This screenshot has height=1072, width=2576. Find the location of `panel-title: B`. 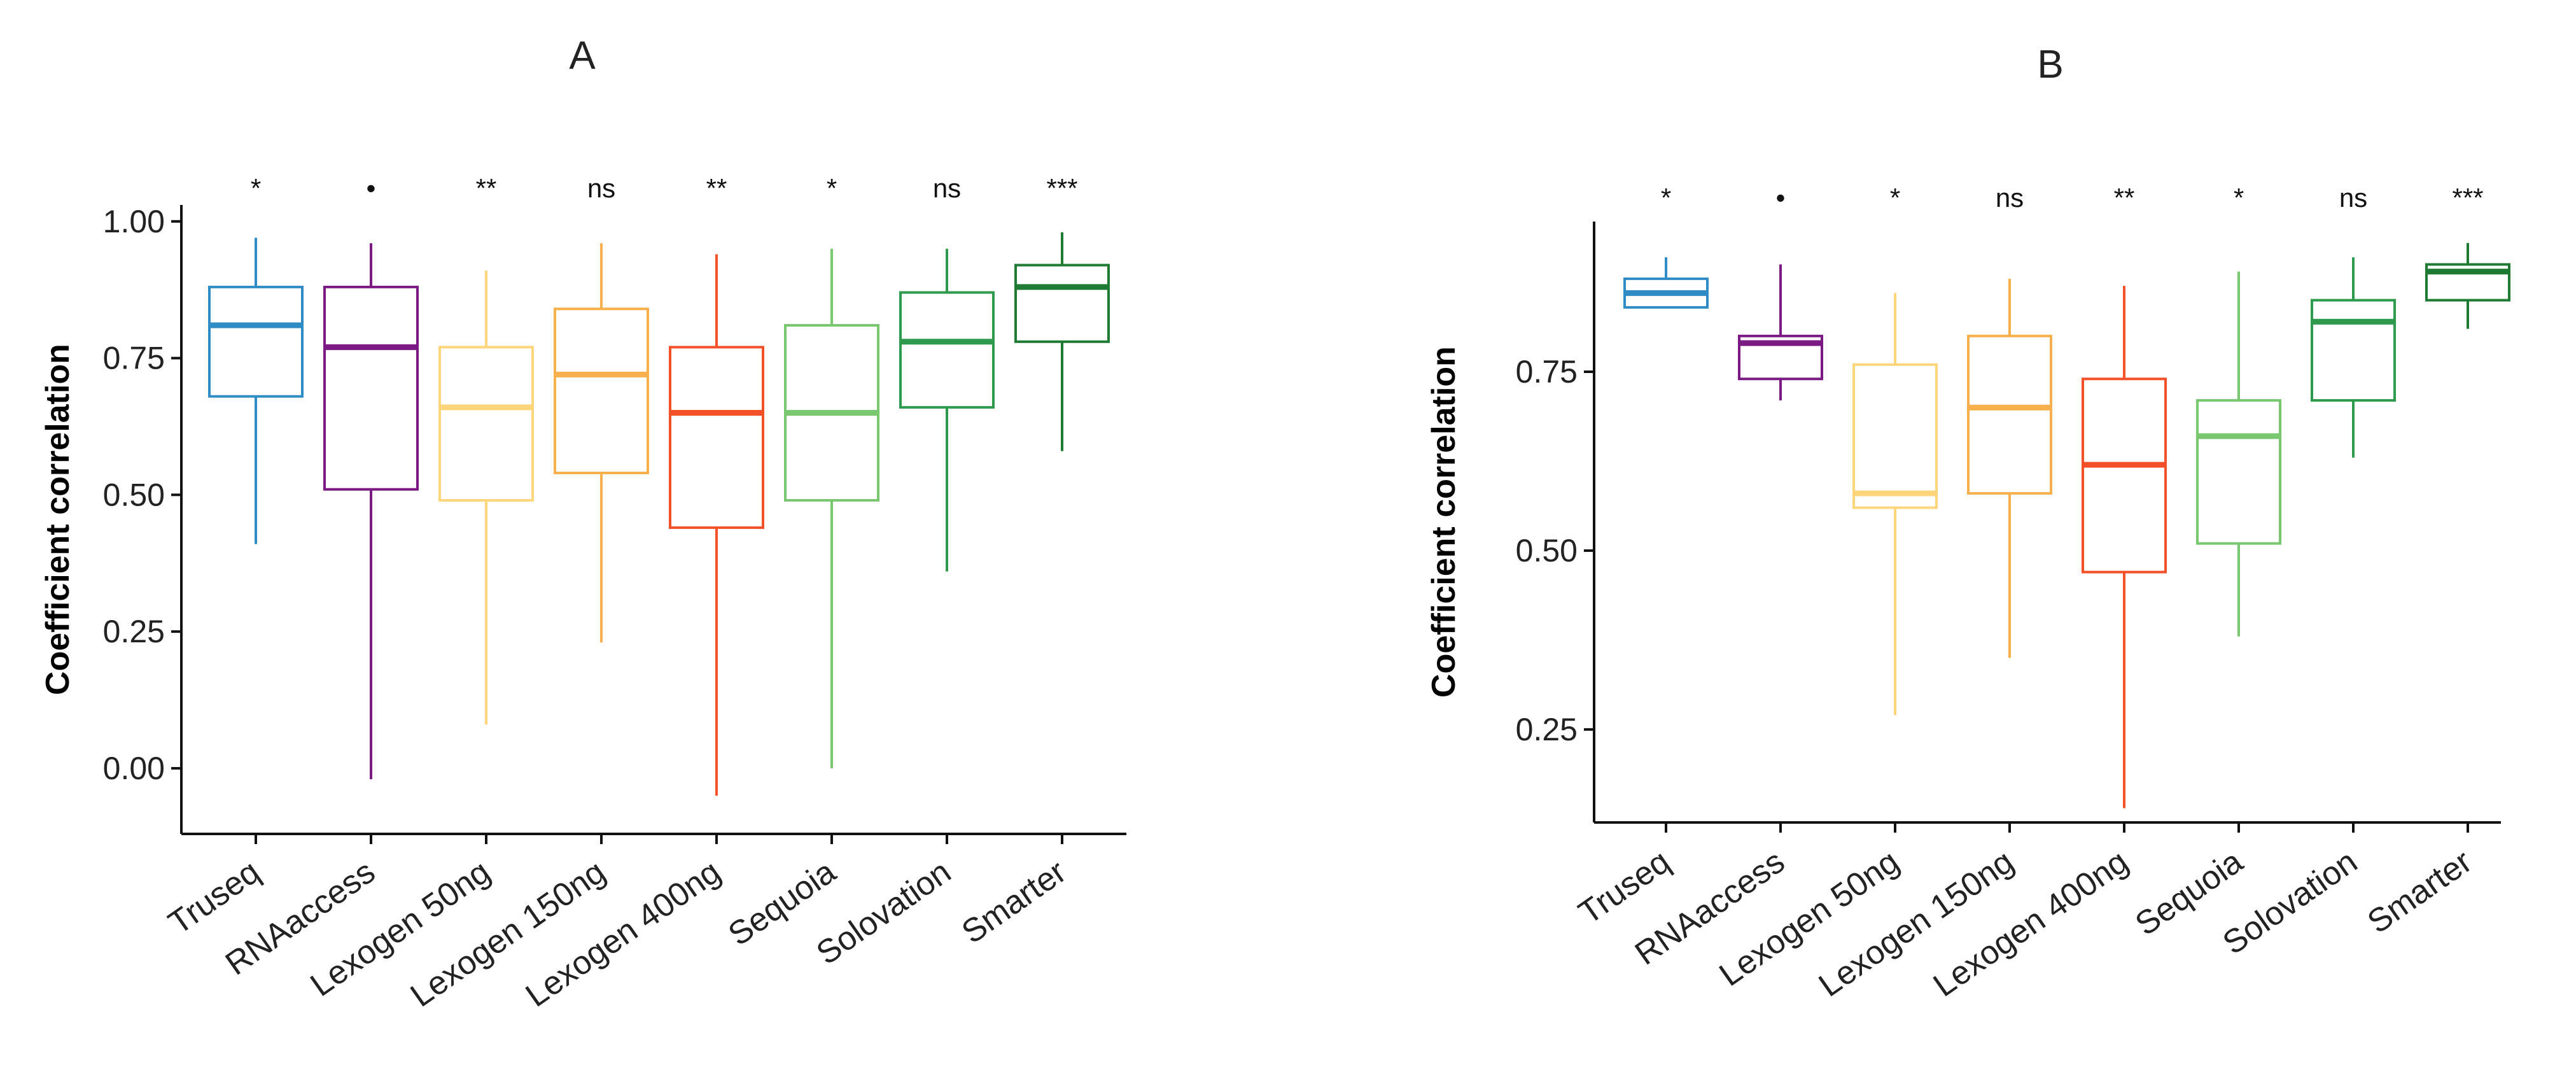

panel-title: B is located at coordinates (2050, 65).